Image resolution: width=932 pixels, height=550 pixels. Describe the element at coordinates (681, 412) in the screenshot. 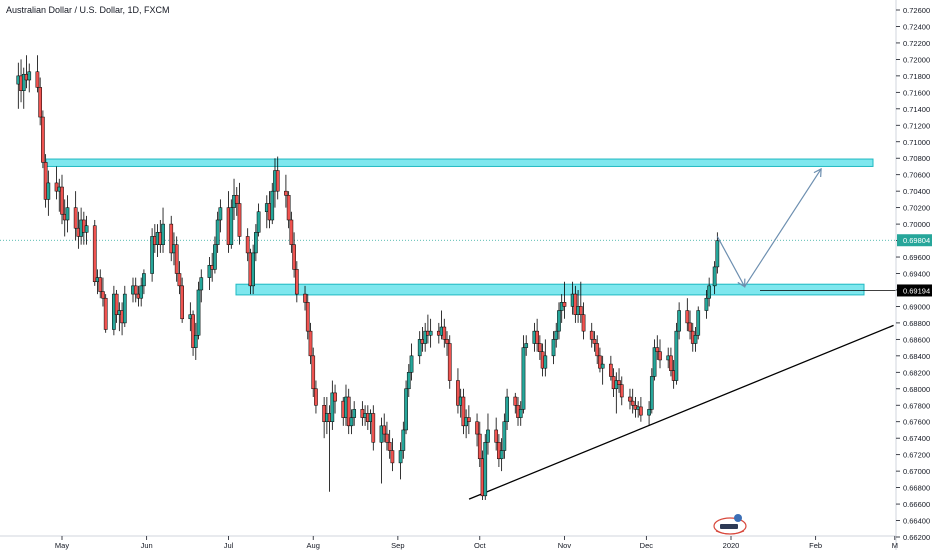

I see `ascending-trendline` at that location.